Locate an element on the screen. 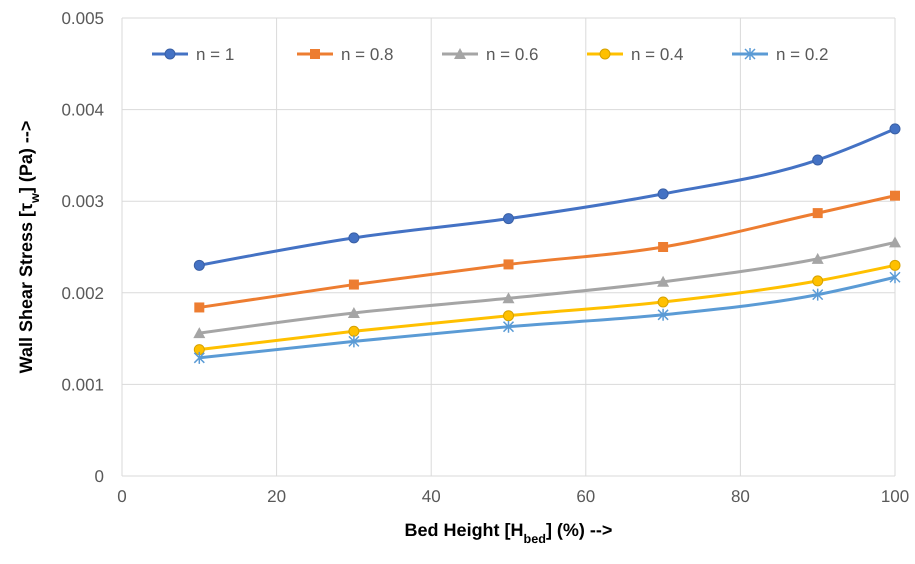  x-tick-label: 100 is located at coordinates (895, 496).